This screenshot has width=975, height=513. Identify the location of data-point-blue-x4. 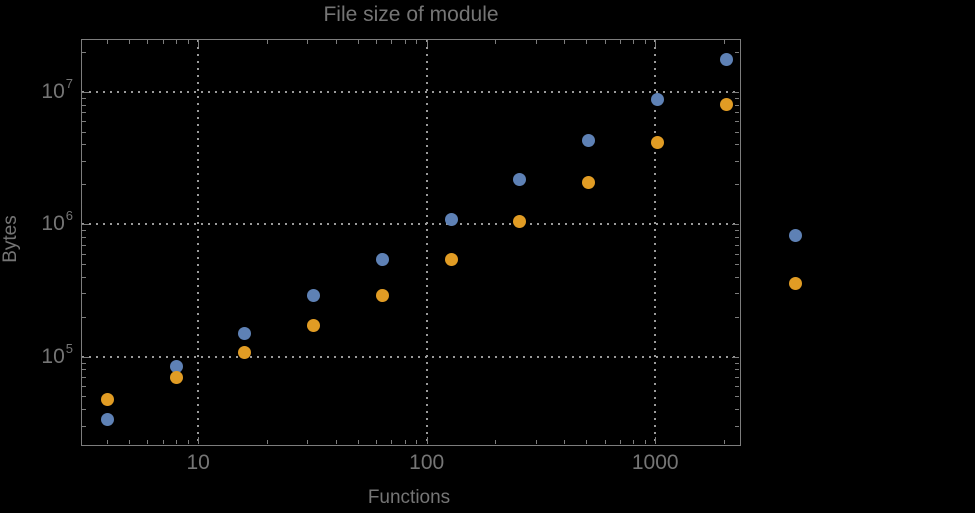
(107, 419).